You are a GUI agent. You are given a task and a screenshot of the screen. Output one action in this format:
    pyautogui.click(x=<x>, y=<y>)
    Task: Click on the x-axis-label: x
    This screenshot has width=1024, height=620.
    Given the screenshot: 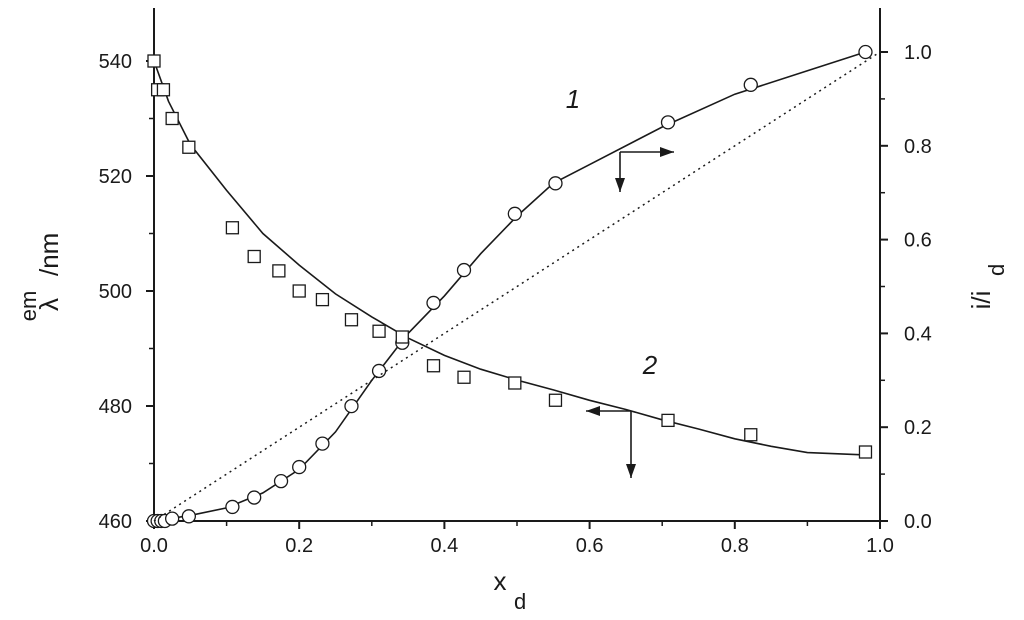 What is the action you would take?
    pyautogui.click(x=500, y=581)
    